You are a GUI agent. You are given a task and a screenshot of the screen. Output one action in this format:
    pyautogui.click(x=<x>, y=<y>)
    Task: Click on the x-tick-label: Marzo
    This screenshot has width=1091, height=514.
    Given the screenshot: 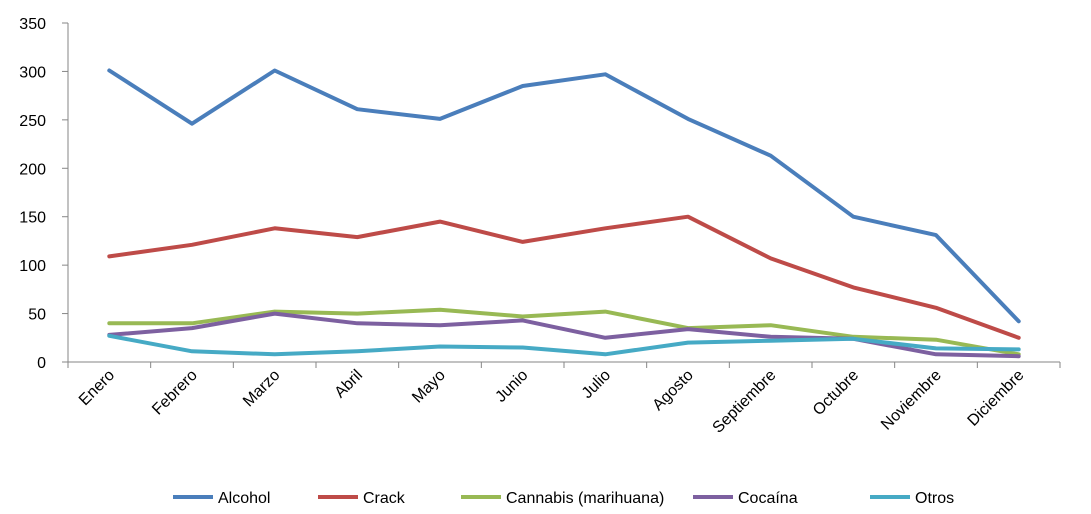 What is the action you would take?
    pyautogui.click(x=262, y=389)
    